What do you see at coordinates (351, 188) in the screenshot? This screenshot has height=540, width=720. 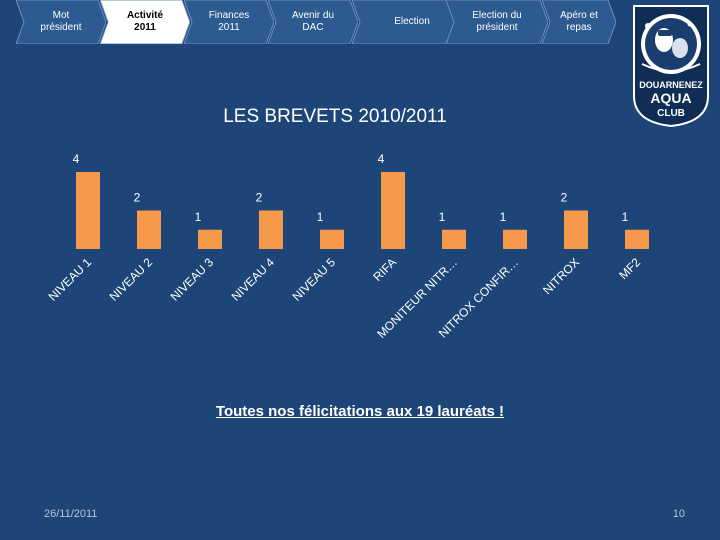 I see `value-labels: 4 2 1 2 1 4 1 1 2 1` at bounding box center [351, 188].